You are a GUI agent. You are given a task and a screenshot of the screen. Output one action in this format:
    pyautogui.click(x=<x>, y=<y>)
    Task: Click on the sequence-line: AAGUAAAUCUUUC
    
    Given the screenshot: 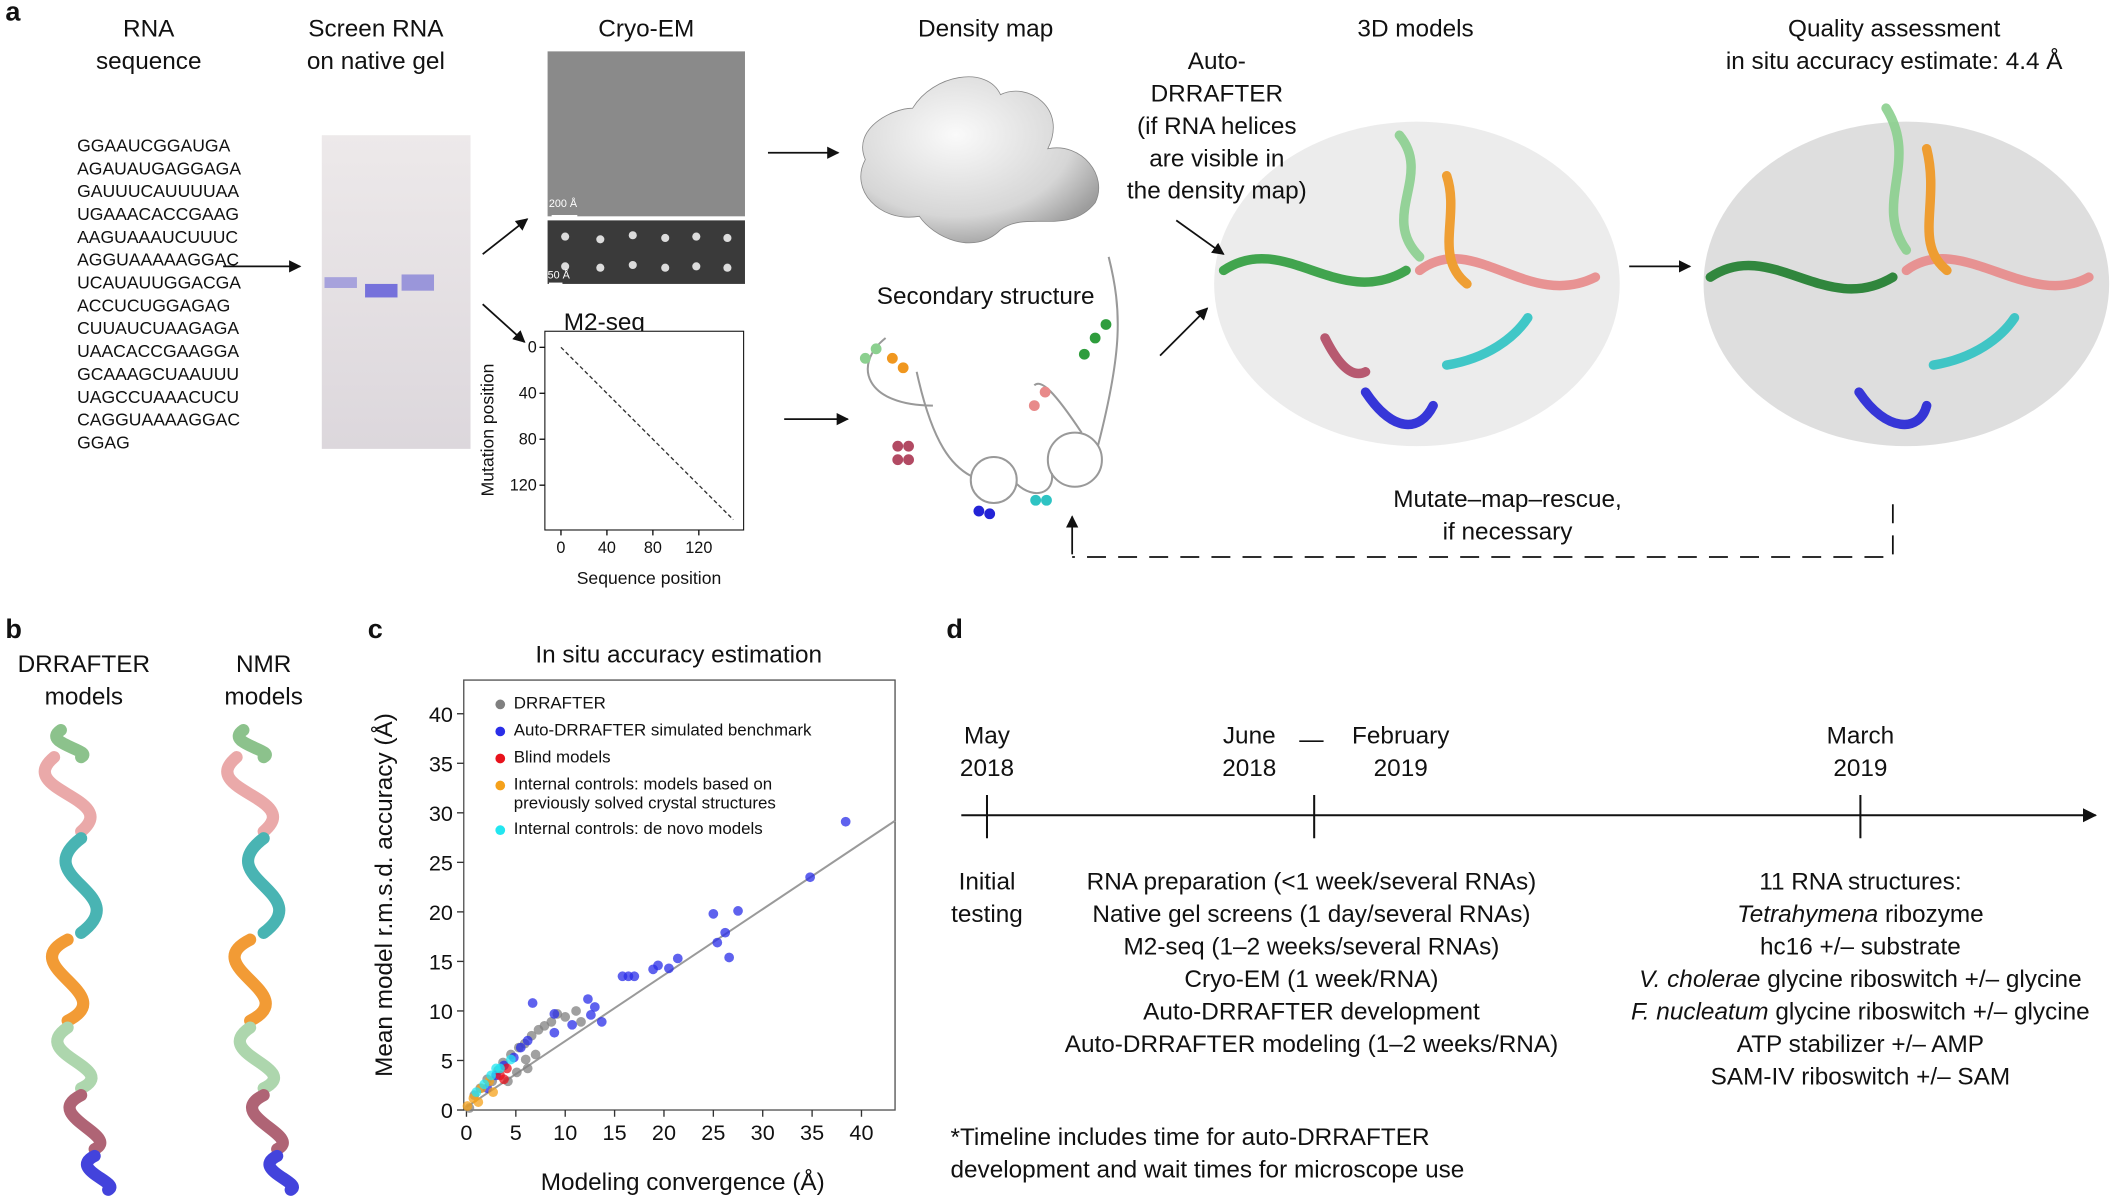 What is the action you would take?
    pyautogui.click(x=157, y=237)
    